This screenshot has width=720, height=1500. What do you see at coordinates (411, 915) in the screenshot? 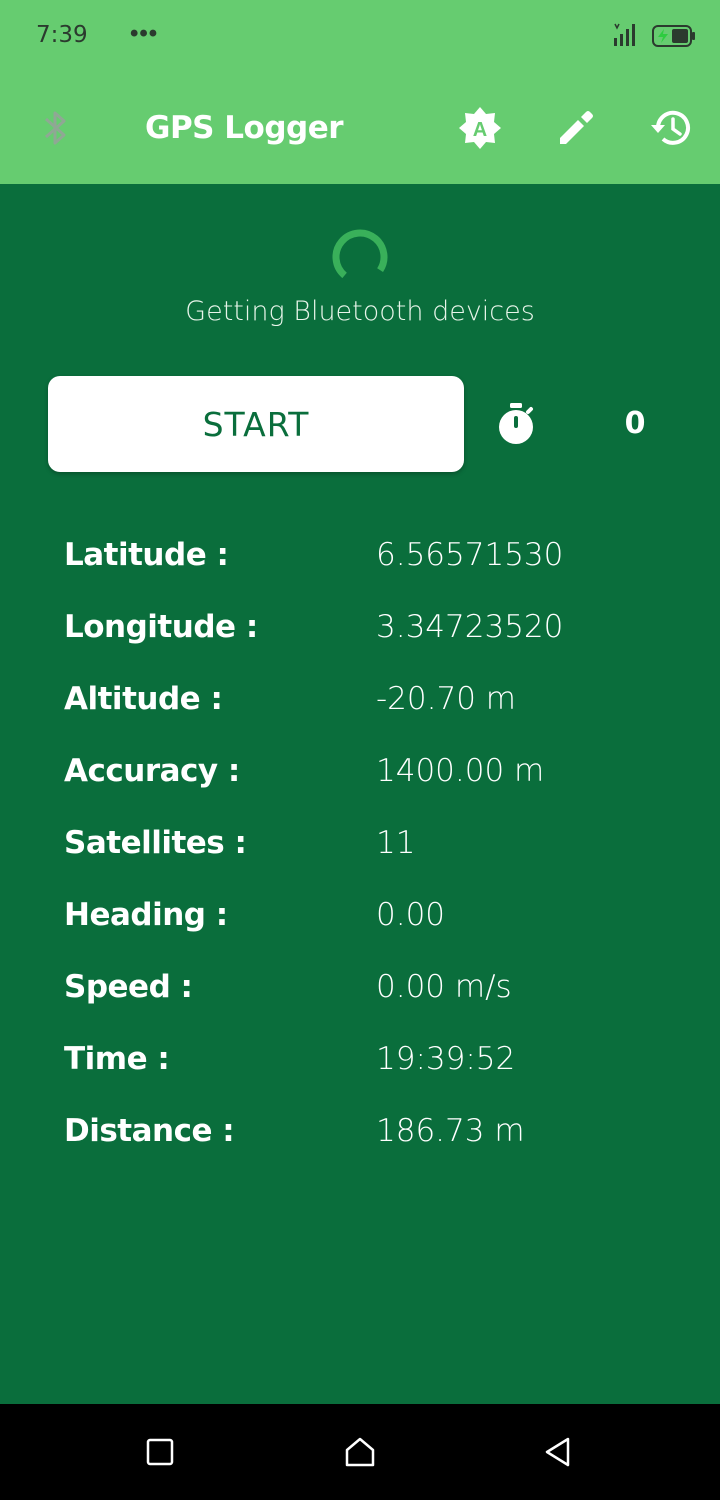
I see `data-value: 0.00` at bounding box center [411, 915].